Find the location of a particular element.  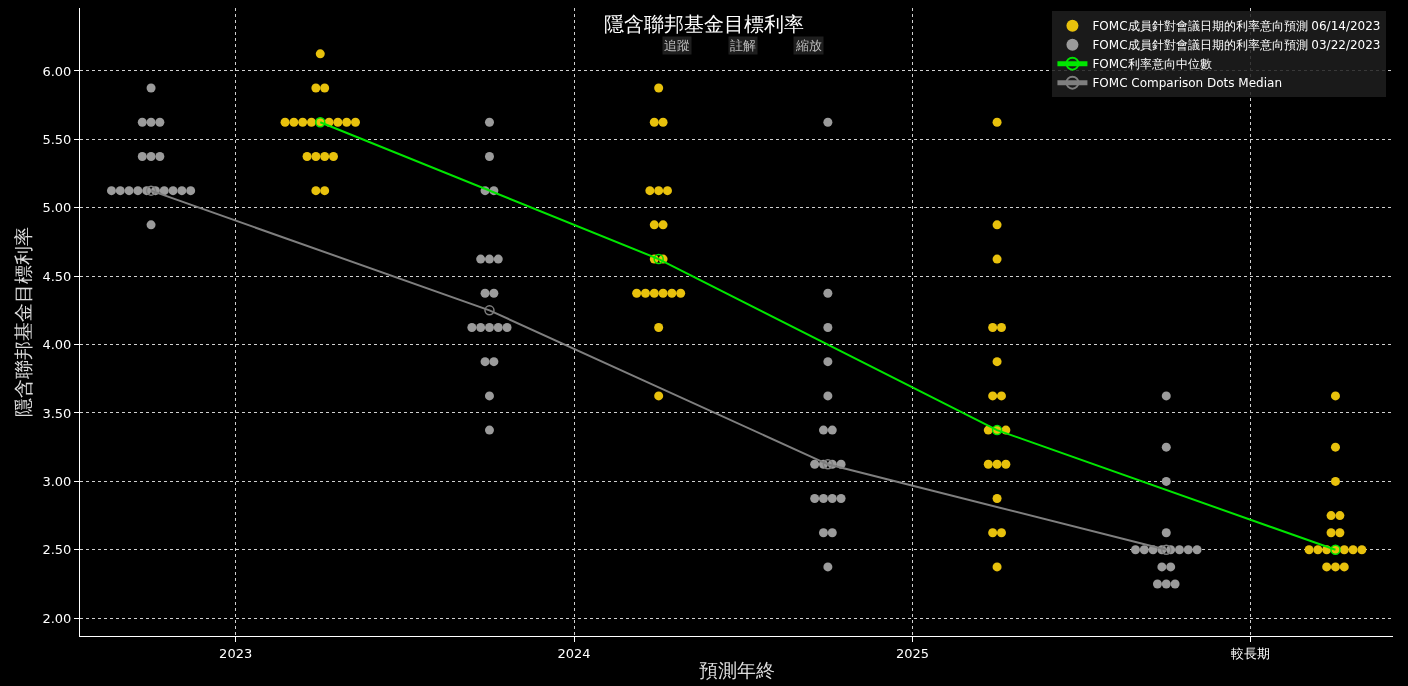

x-tick-label: 2024 is located at coordinates (574, 653).